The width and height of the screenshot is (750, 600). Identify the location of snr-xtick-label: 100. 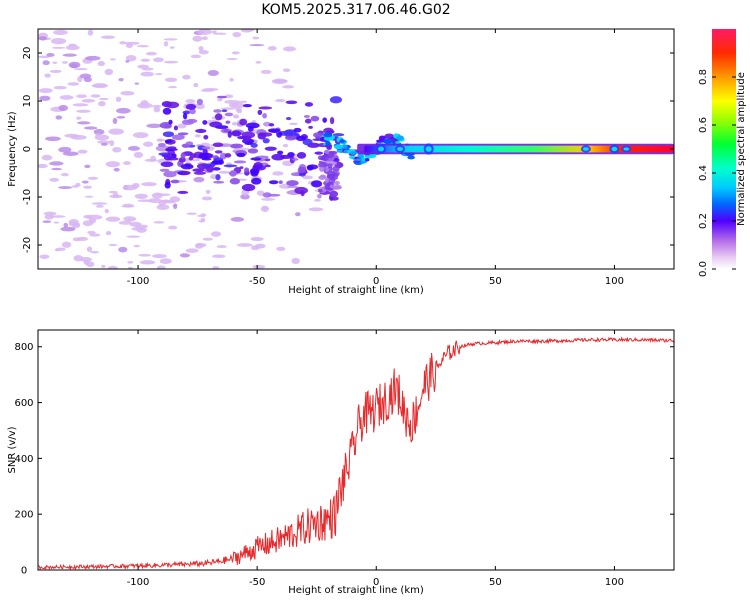
(614, 582).